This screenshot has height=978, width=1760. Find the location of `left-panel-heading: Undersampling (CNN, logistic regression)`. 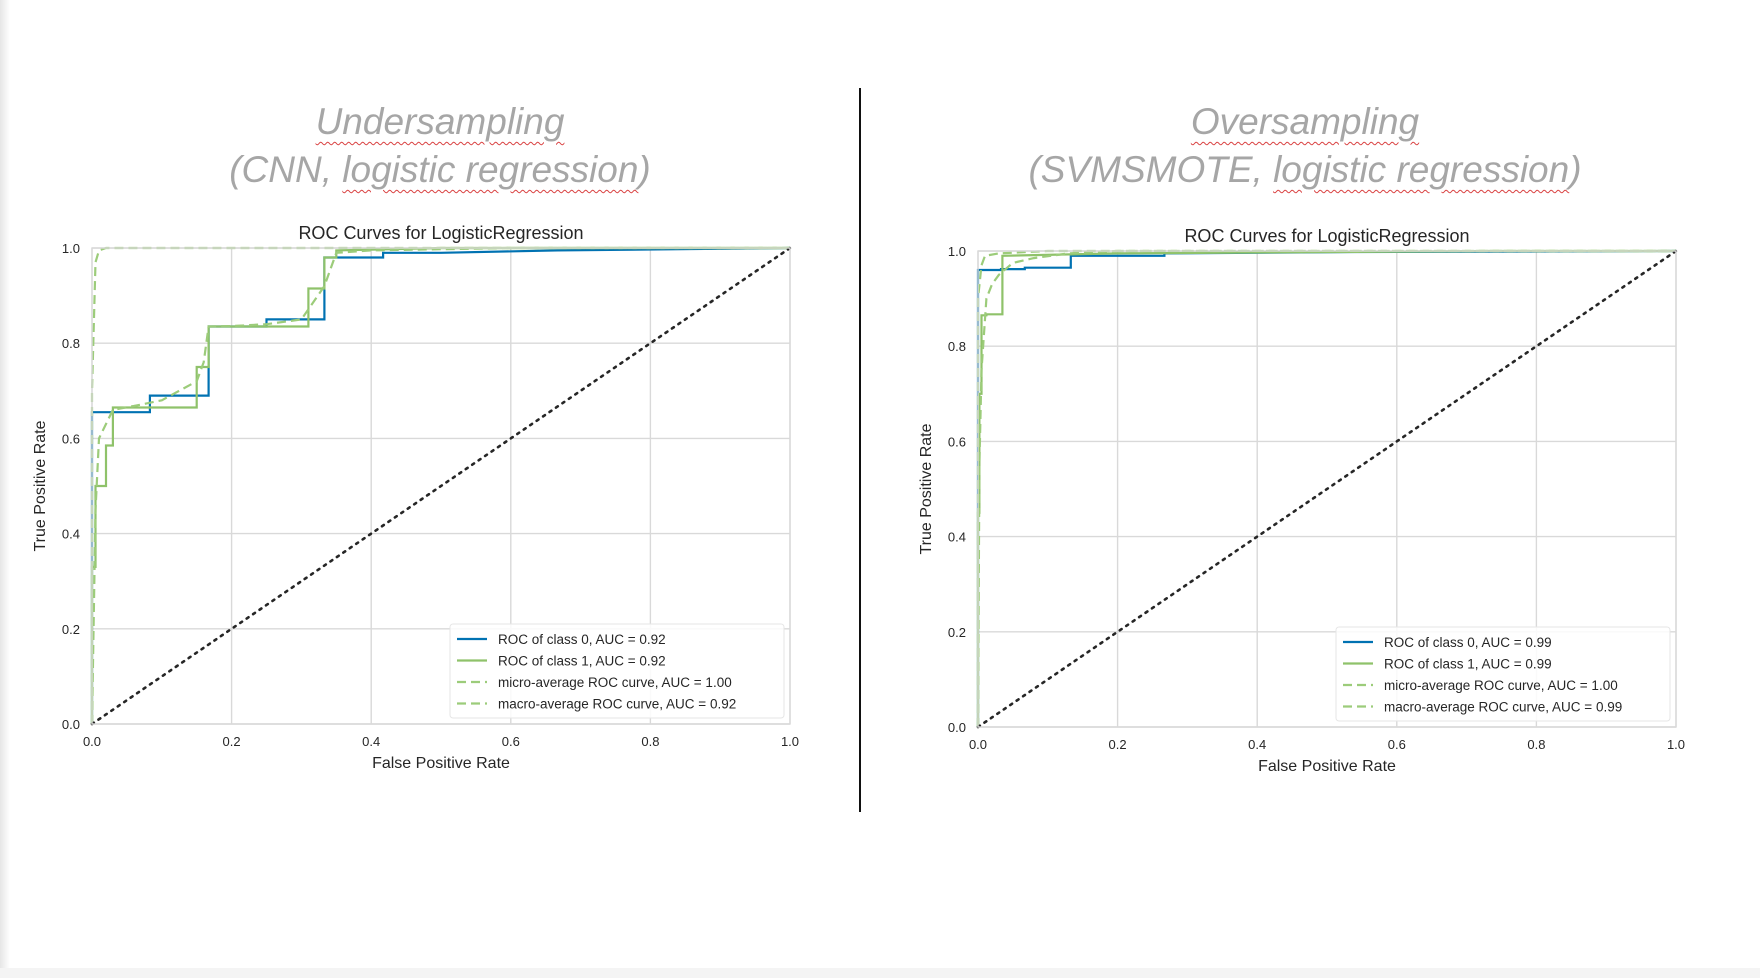

left-panel-heading: Undersampling (CNN, logistic regression) is located at coordinates (440, 146).